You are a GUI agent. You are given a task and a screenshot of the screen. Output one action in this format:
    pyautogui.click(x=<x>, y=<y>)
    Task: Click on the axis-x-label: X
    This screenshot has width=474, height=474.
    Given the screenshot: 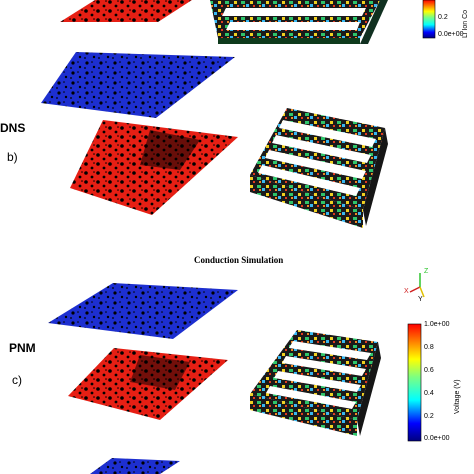 What is the action you would take?
    pyautogui.click(x=406, y=291)
    